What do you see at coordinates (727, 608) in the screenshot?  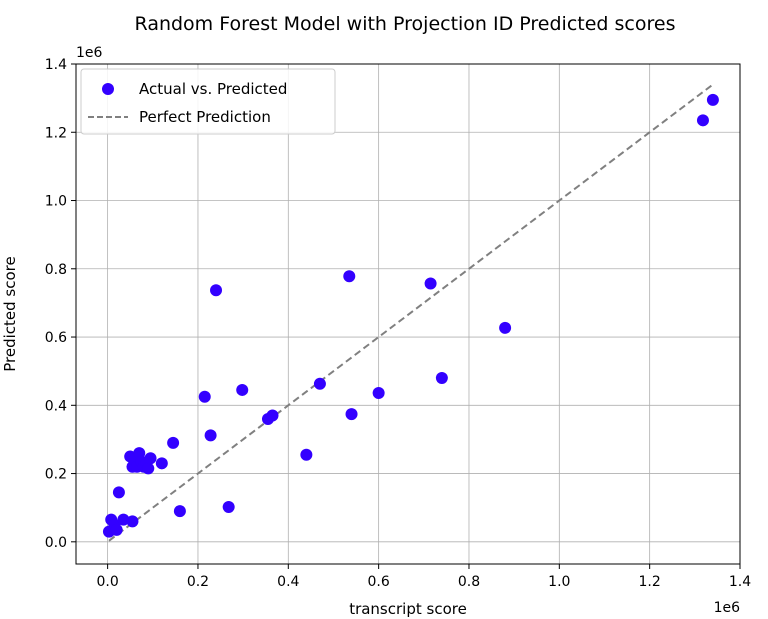 I see `x-offset-label: 1e6` at bounding box center [727, 608].